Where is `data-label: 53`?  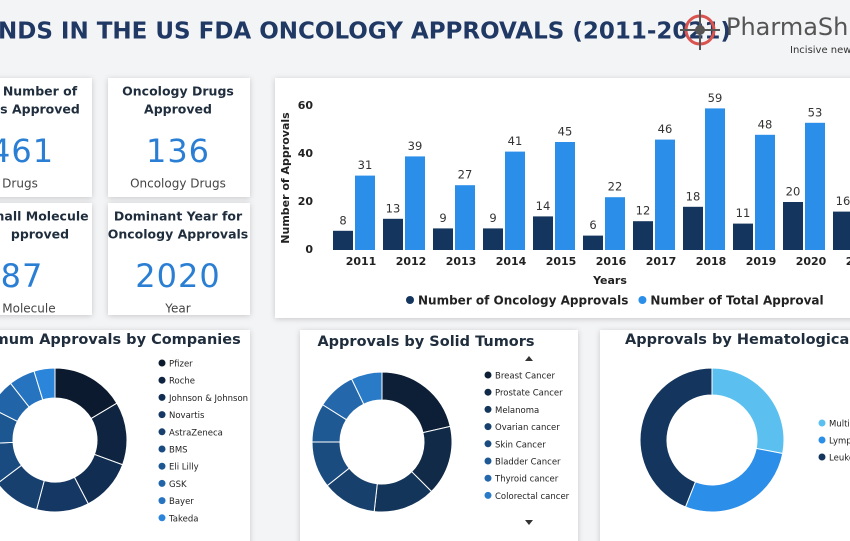 data-label: 53 is located at coordinates (815, 112).